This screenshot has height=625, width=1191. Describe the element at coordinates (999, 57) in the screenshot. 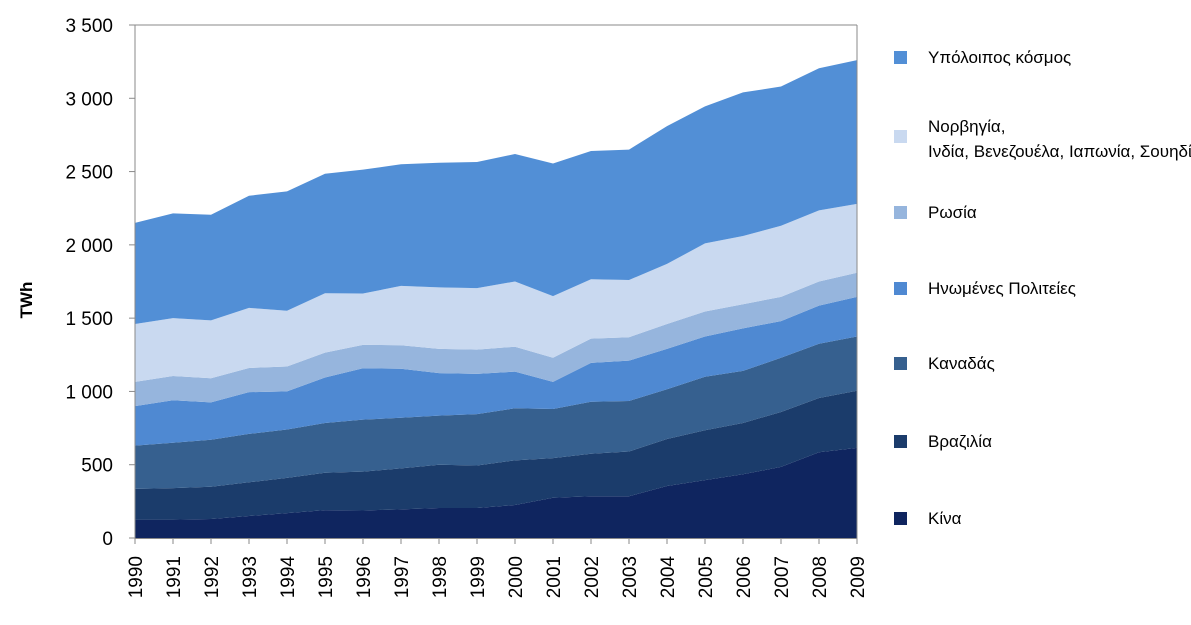

I see `legend-label: Υπόλοιπος κόσμος` at that location.